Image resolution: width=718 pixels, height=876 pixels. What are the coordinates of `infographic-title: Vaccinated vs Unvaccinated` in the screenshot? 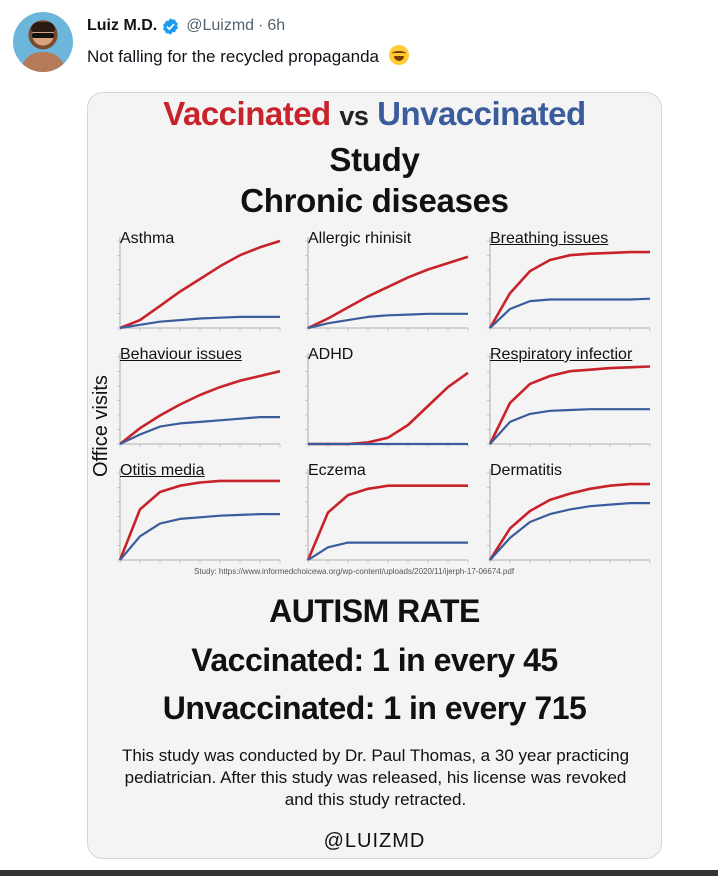 It's located at (374, 114).